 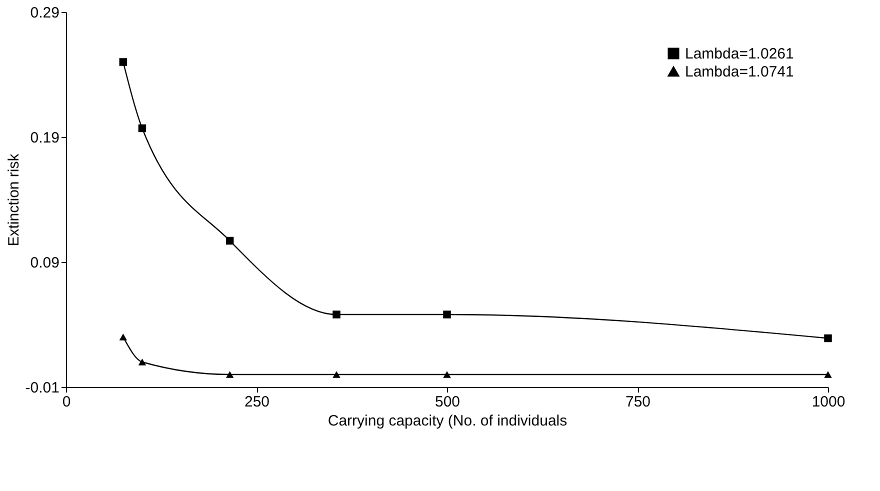 I want to click on x-tick-label: 0, so click(x=66, y=402).